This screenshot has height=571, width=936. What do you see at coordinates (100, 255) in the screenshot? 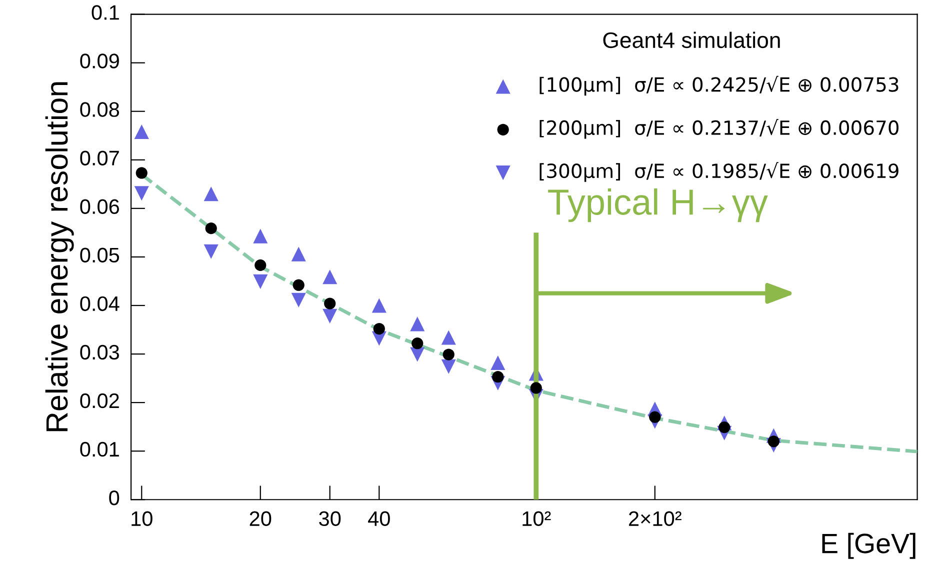
I see `y-tick-label: 0.05` at bounding box center [100, 255].